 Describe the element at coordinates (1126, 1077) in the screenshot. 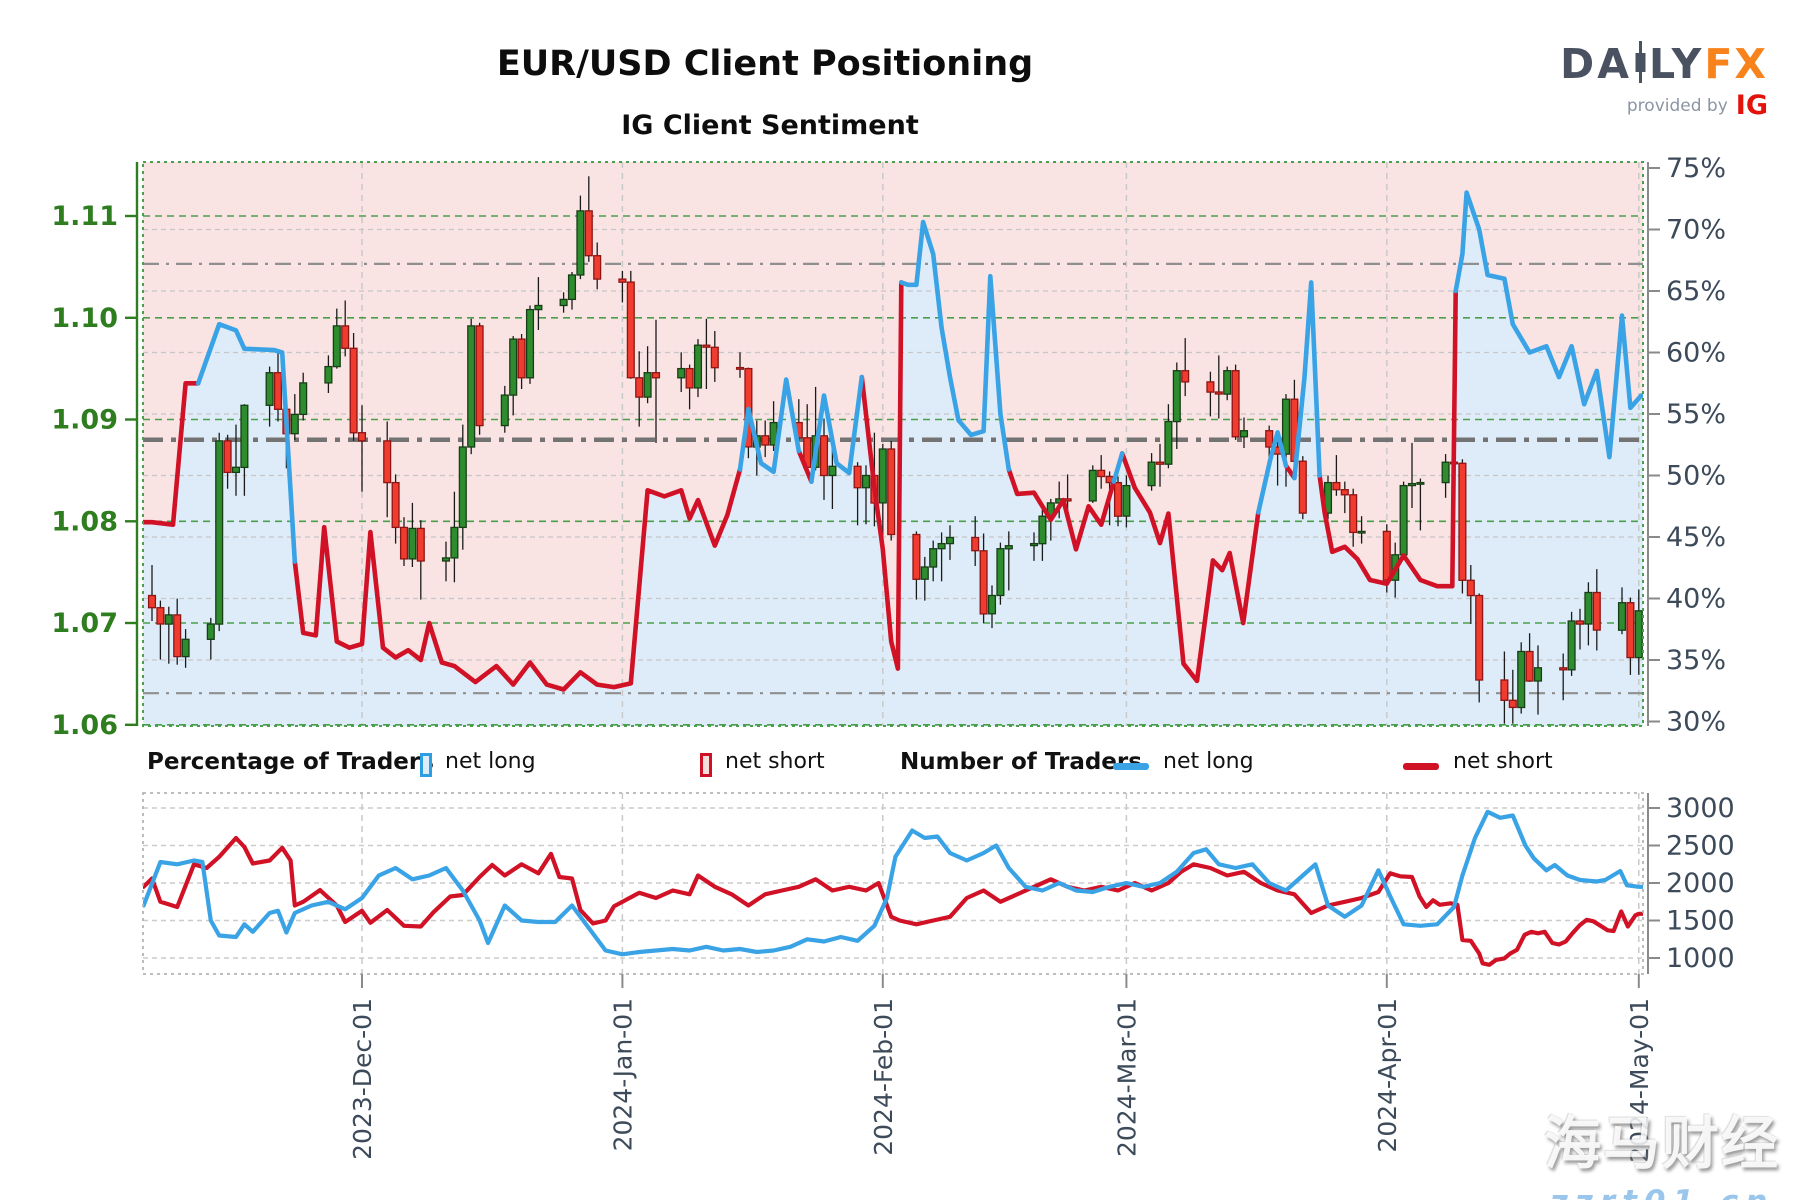

I see `date-tick-label: 2024-Mar-01` at that location.